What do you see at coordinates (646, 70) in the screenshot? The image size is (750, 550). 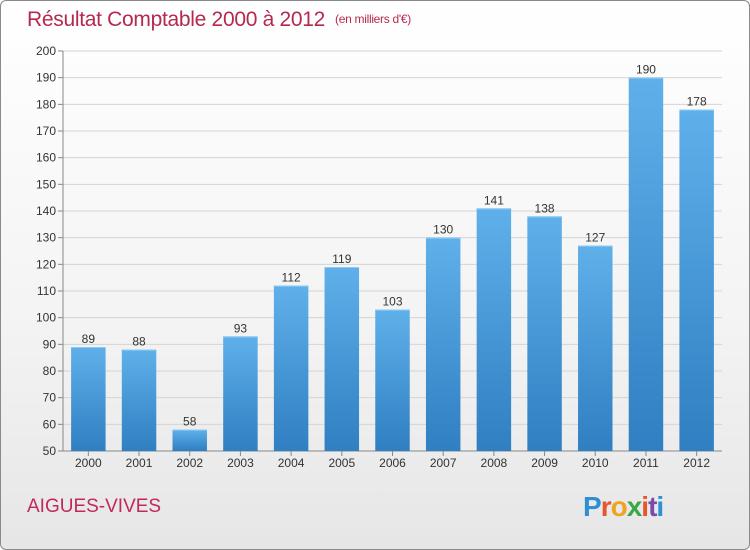 I see `data-label: 190` at bounding box center [646, 70].